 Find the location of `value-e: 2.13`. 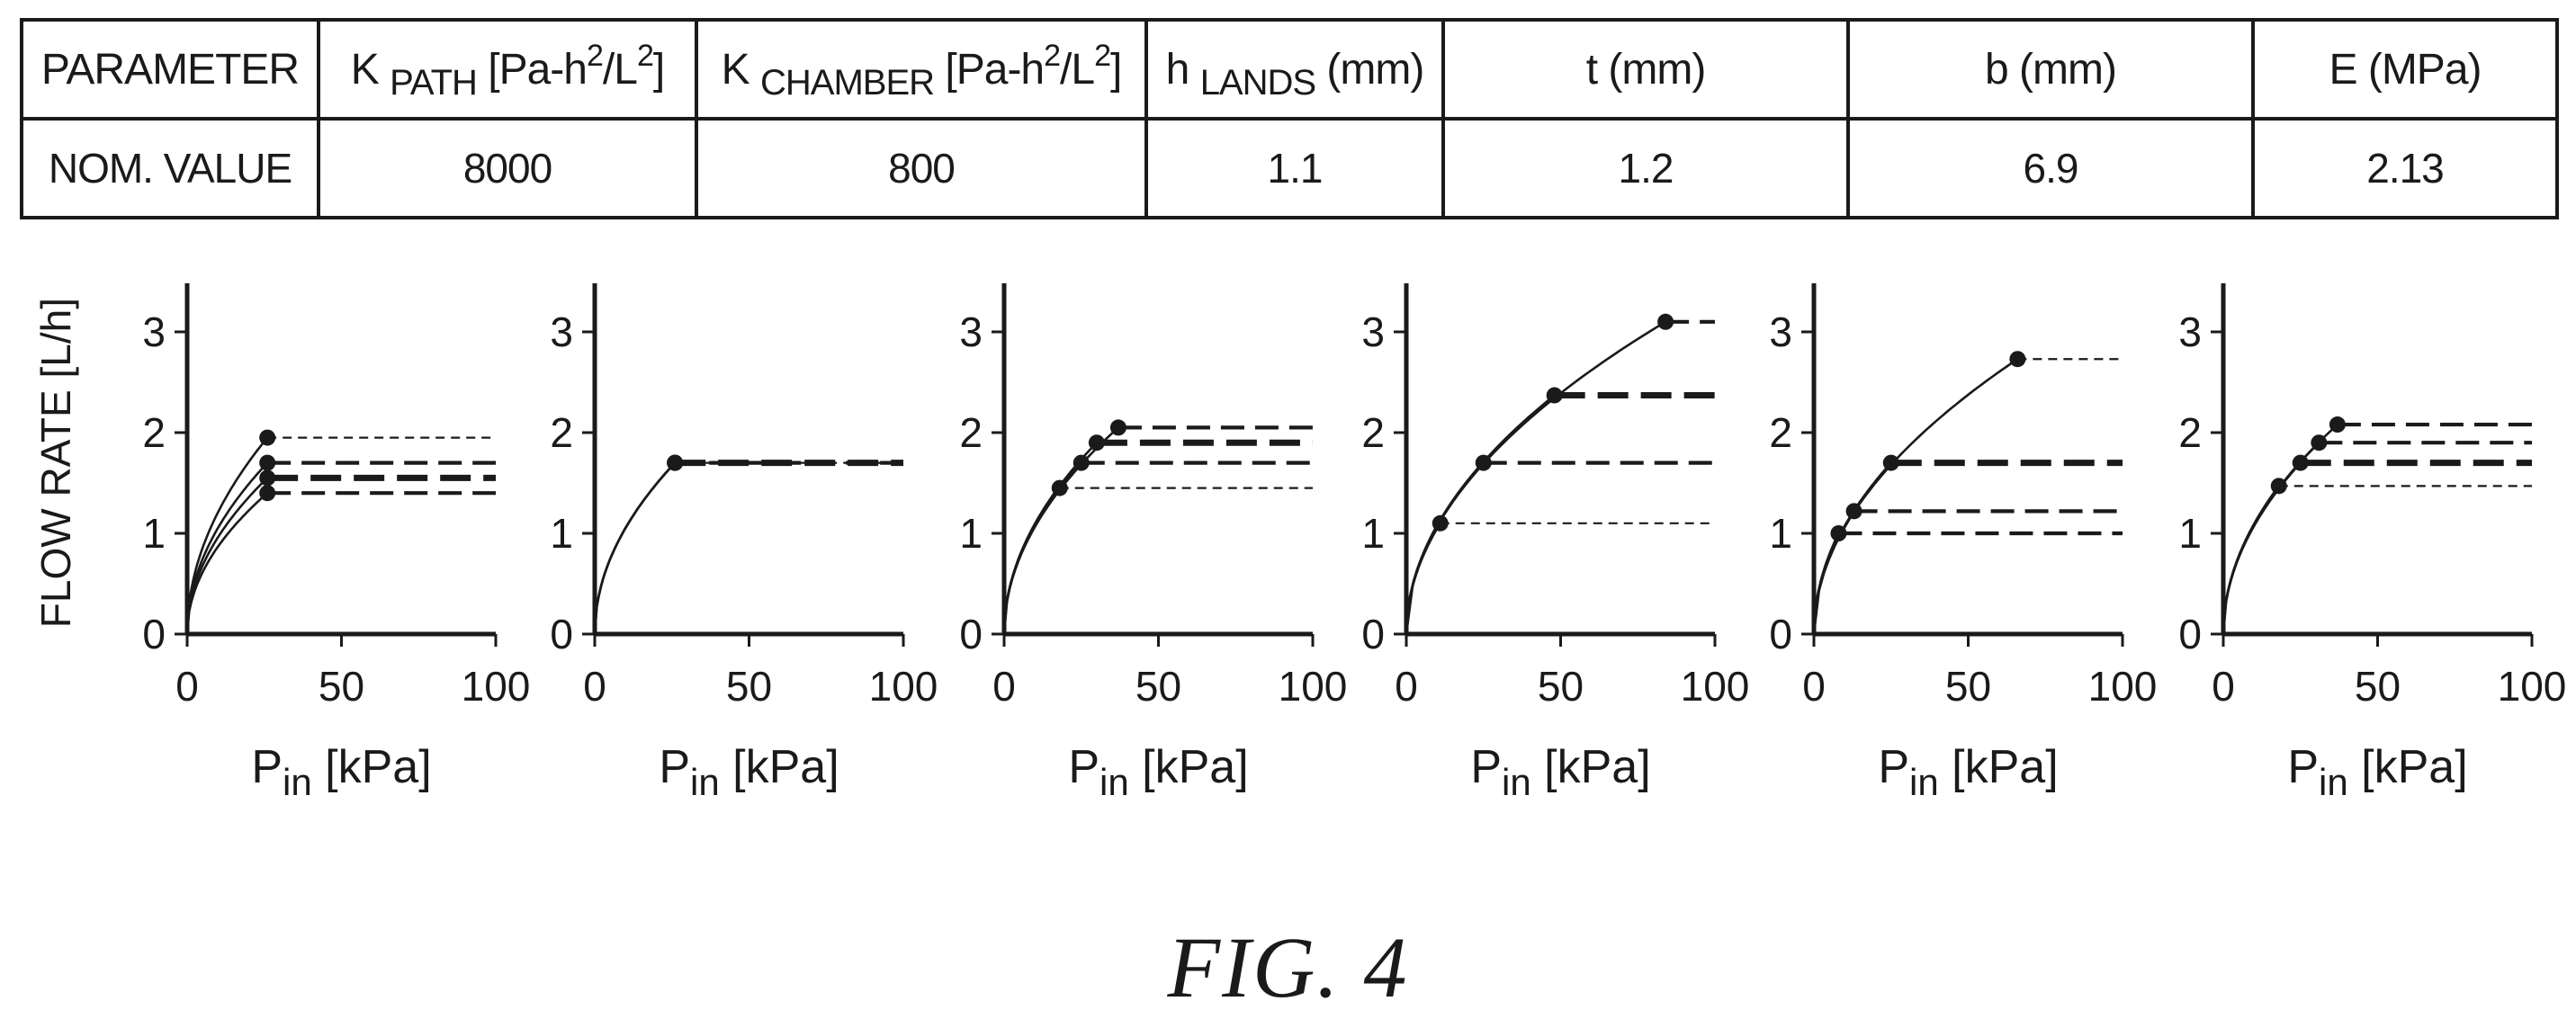

value-e: 2.13 is located at coordinates (2405, 168).